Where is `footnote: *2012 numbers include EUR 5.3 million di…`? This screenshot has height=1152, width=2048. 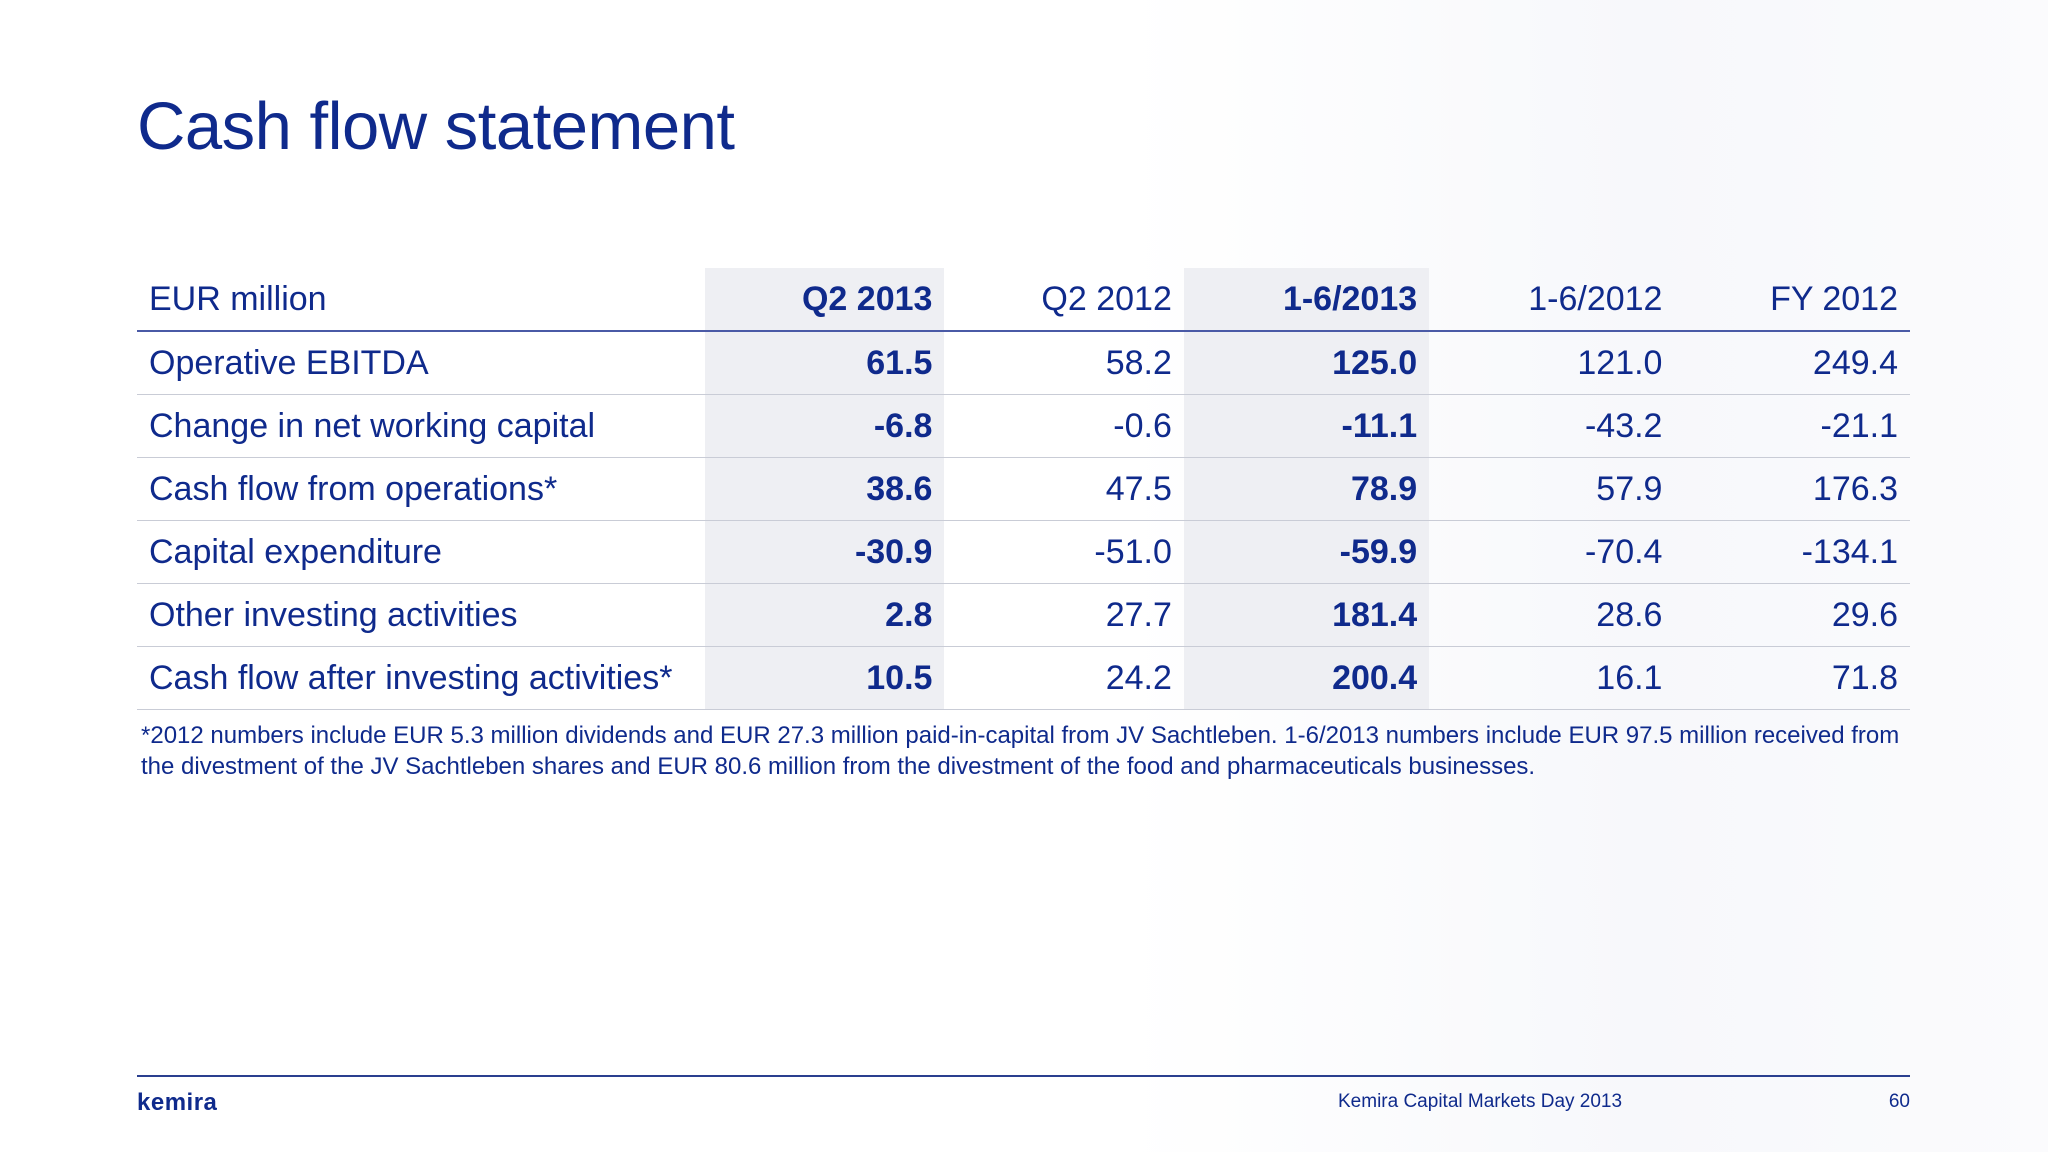
footnote: *2012 numbers include EUR 5.3 million di… is located at coordinates (1020, 751).